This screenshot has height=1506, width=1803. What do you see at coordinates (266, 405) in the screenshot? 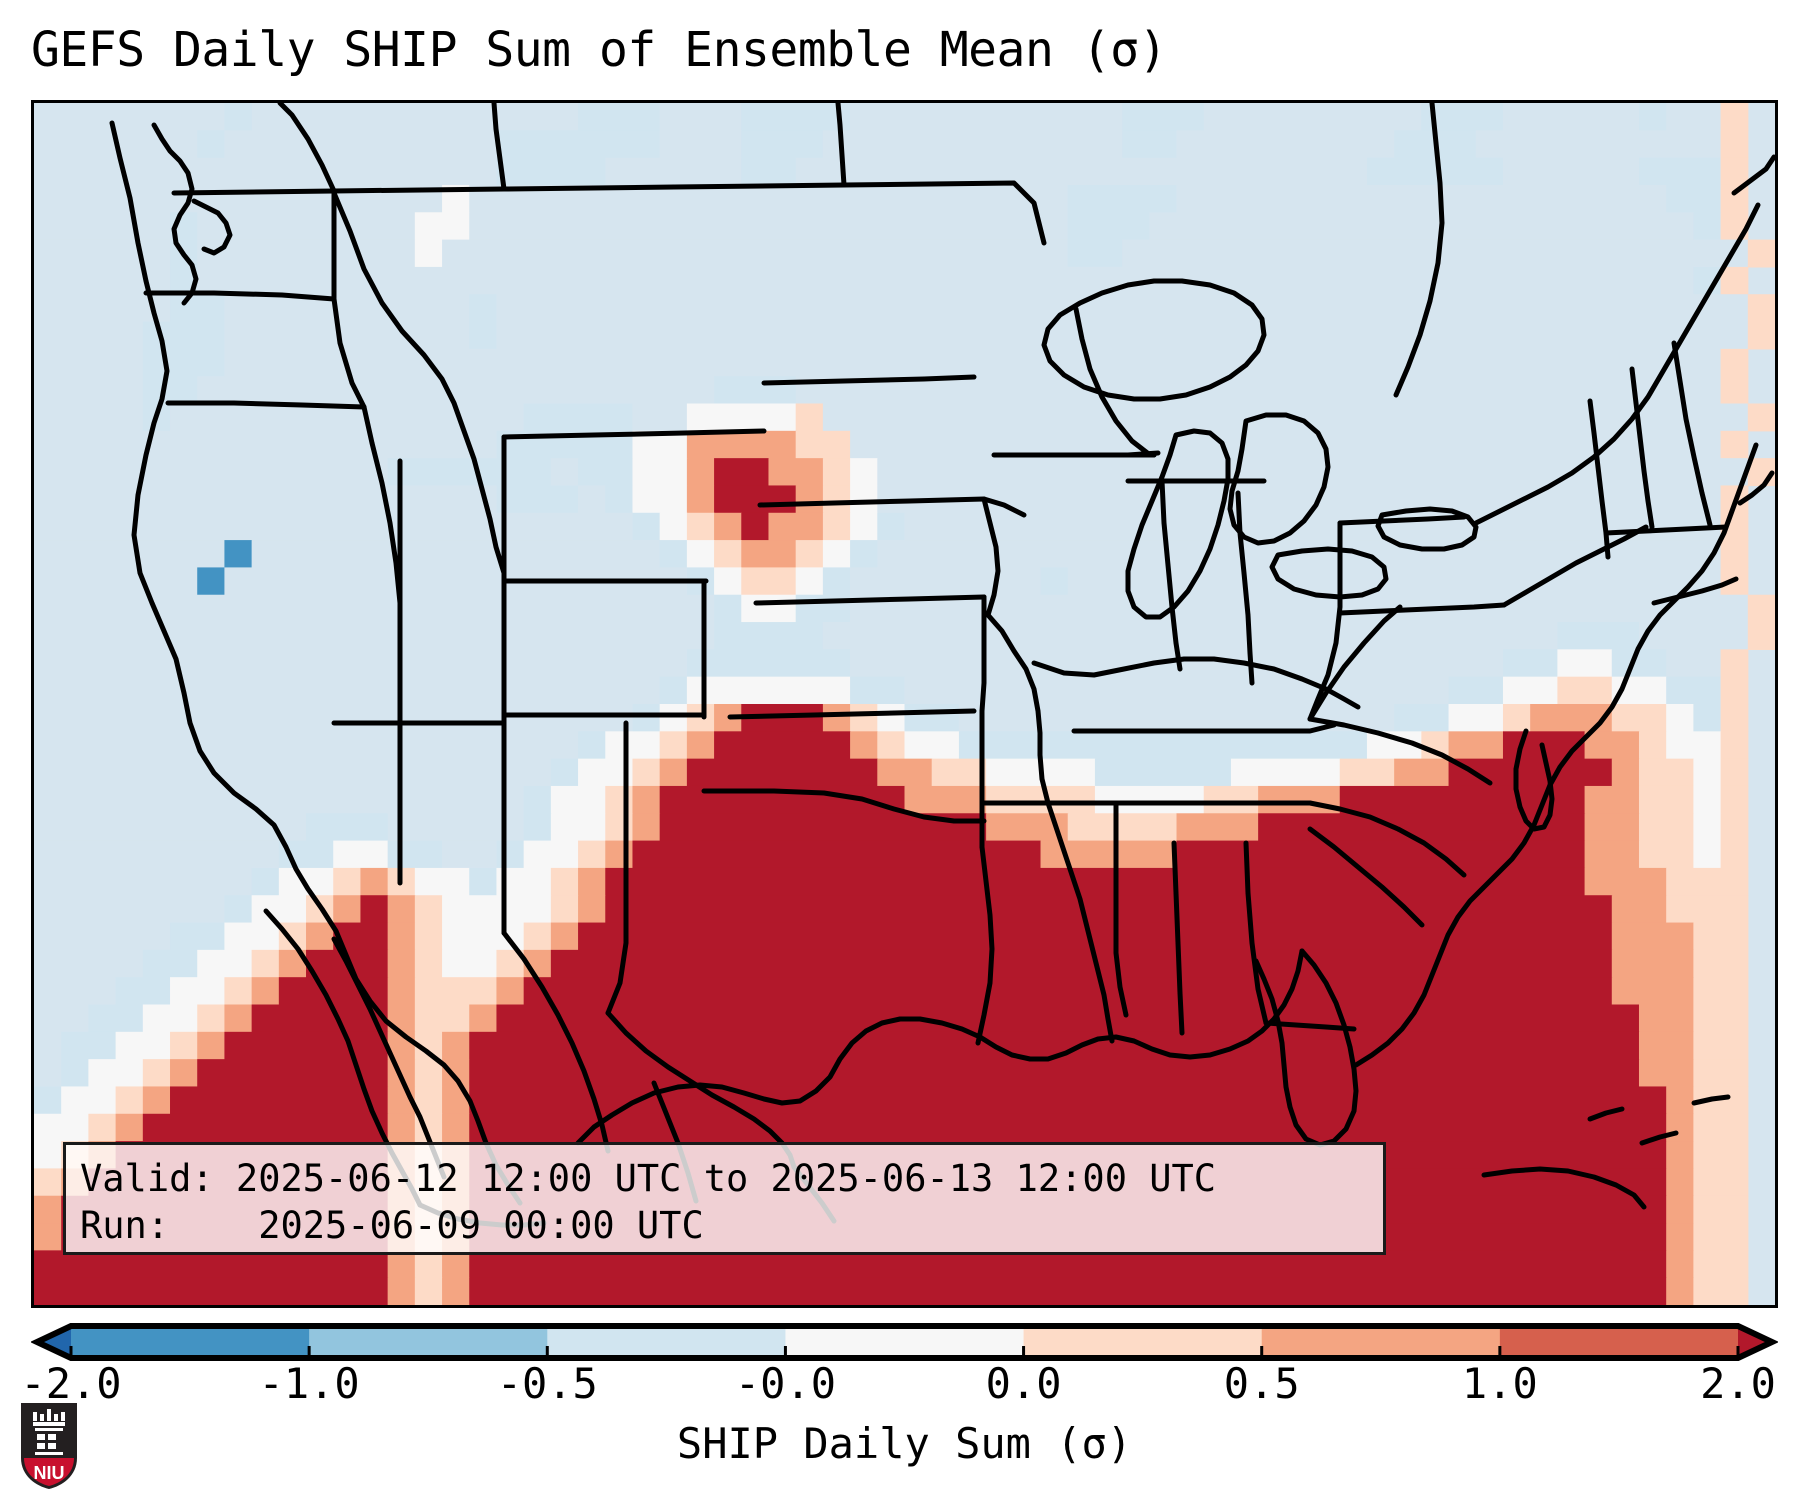
I see `state-border-or-ca` at bounding box center [266, 405].